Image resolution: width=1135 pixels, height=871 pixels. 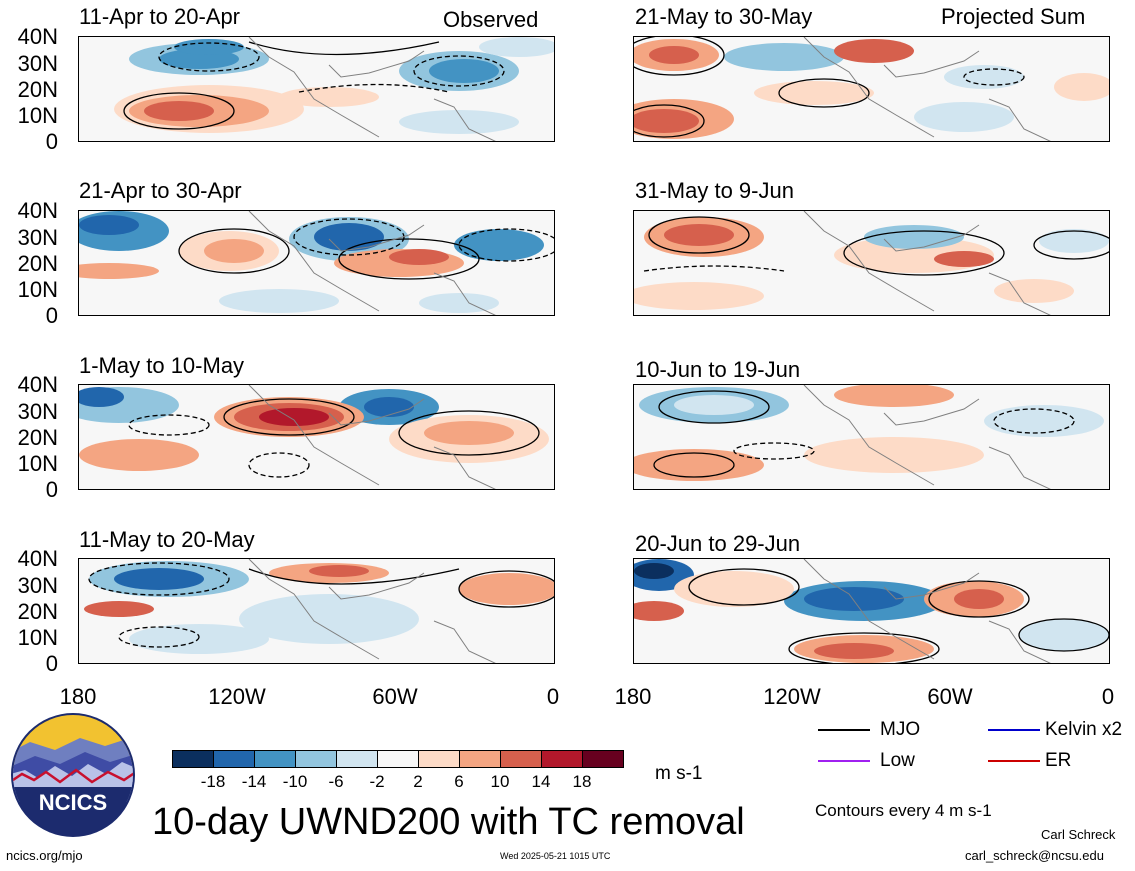 What do you see at coordinates (1078, 834) in the screenshot?
I see `footer-author: Carl Schreck` at bounding box center [1078, 834].